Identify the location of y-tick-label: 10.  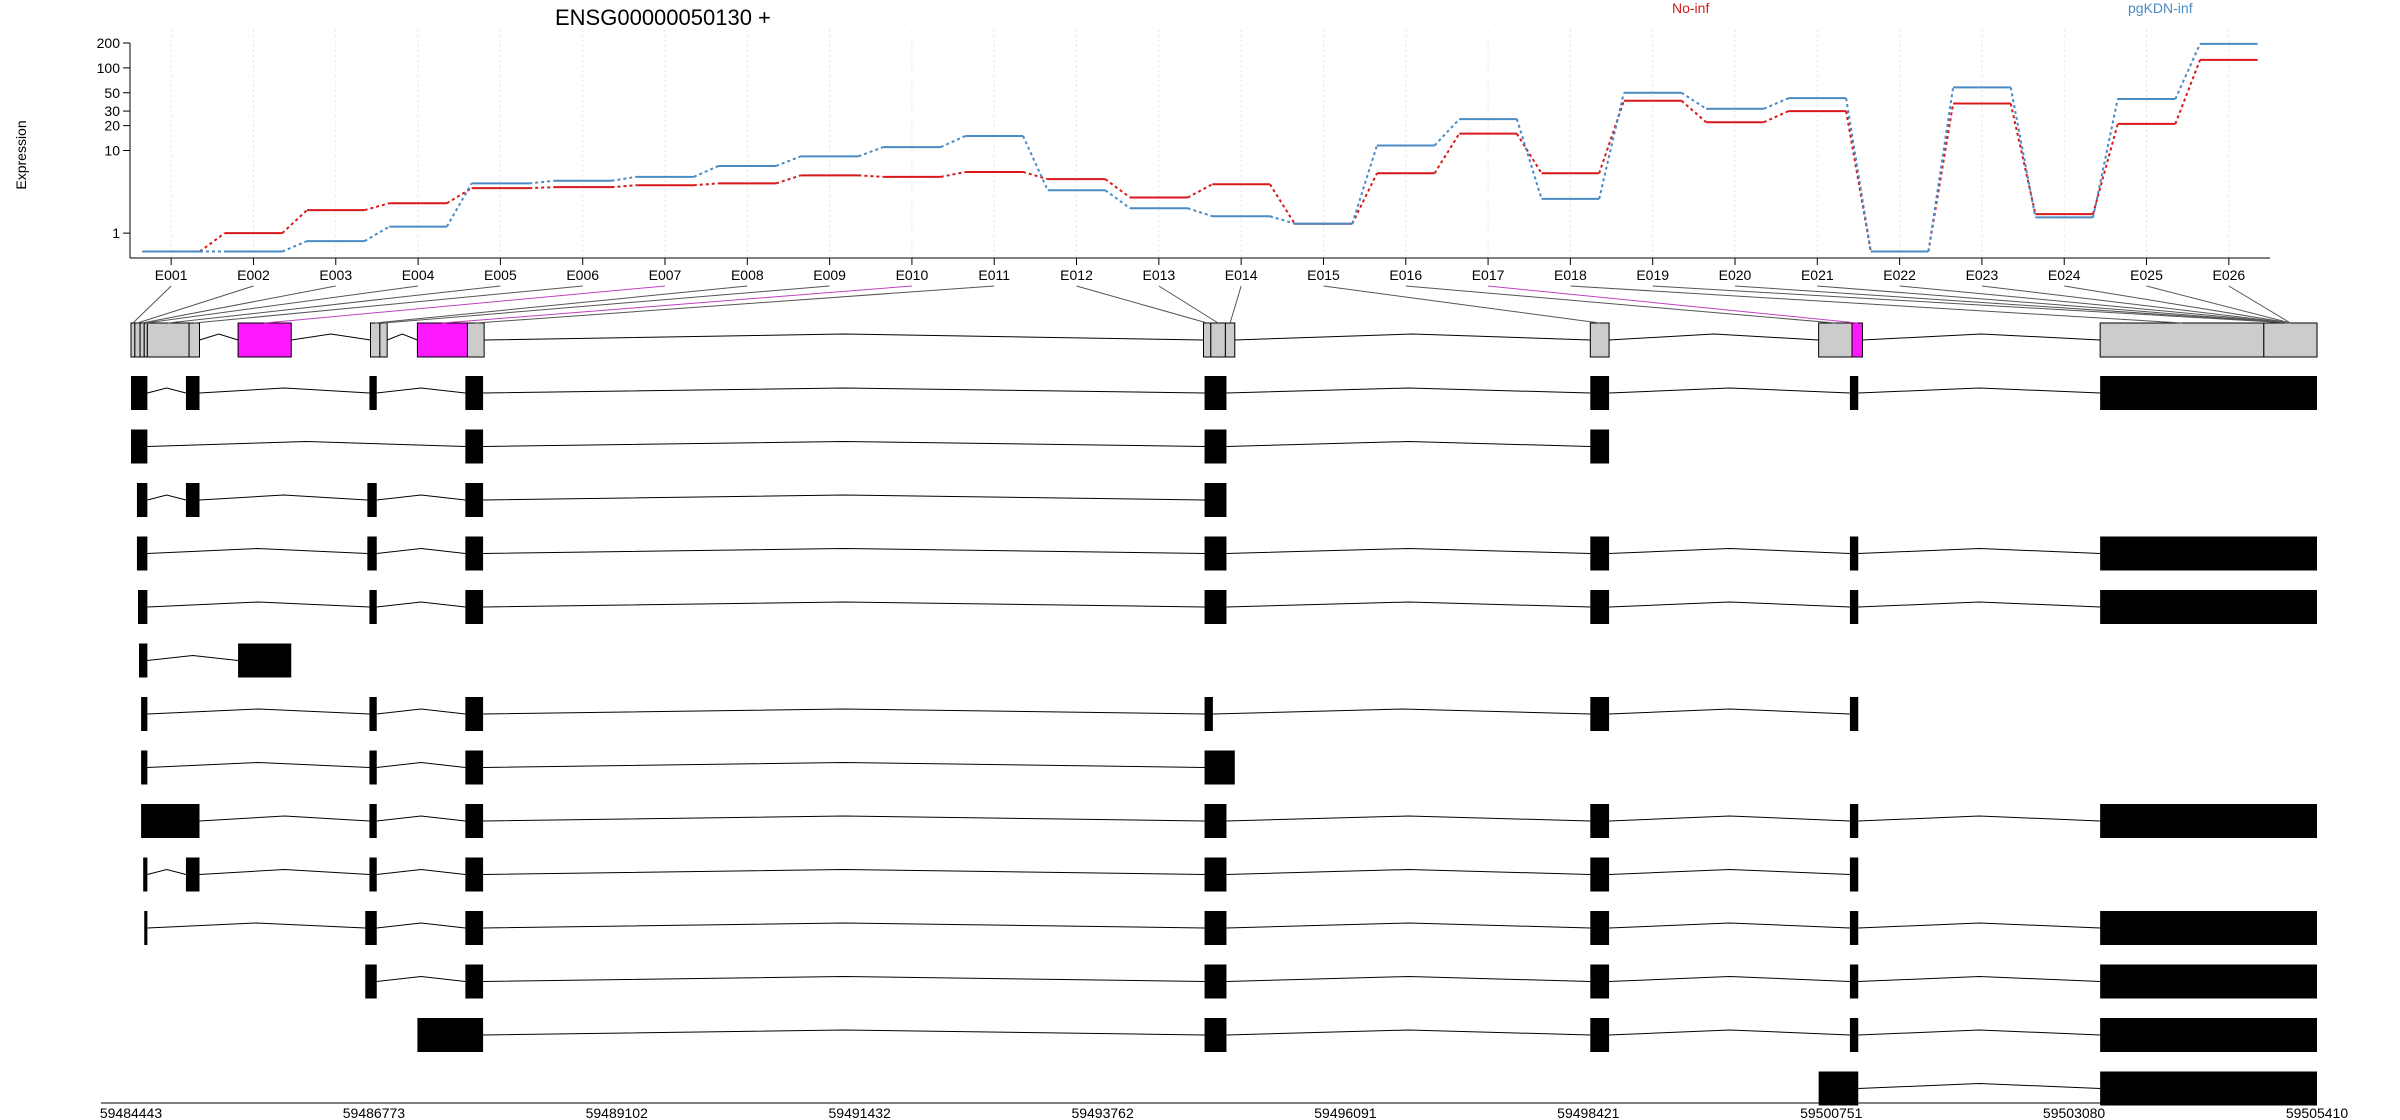
(112, 151).